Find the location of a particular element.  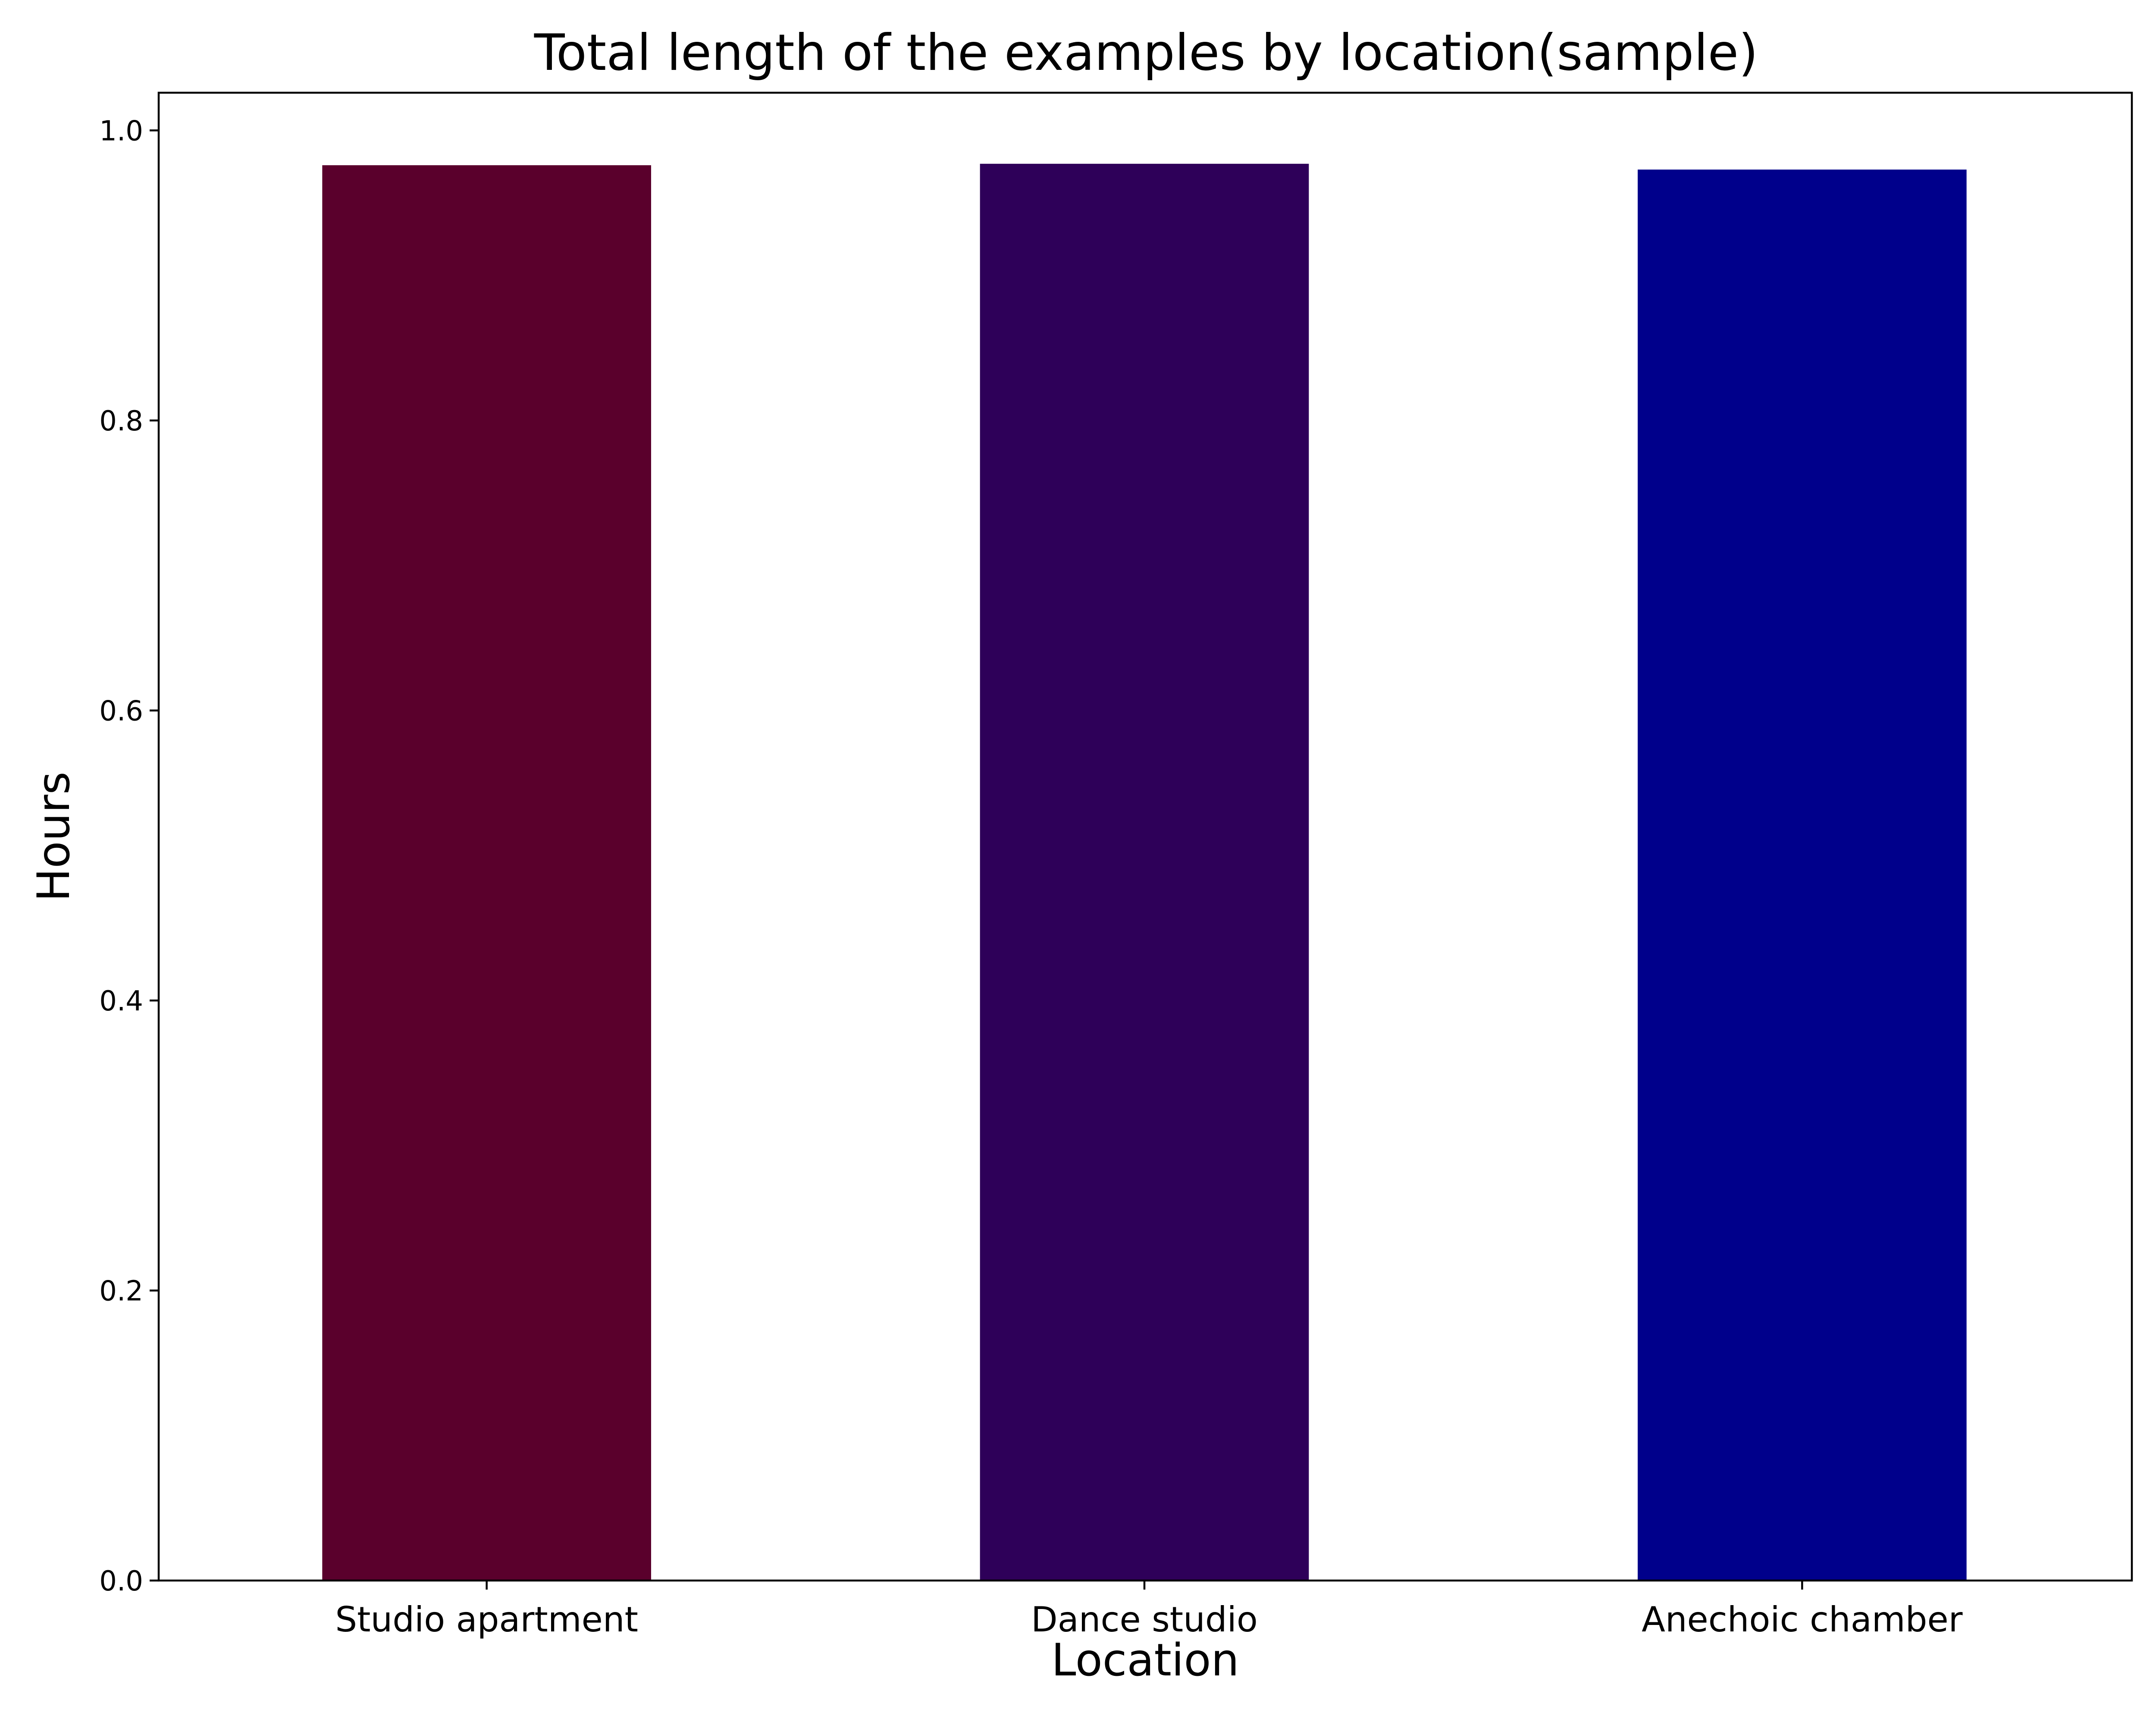

y-tick-label: 1.0 is located at coordinates (121, 131).